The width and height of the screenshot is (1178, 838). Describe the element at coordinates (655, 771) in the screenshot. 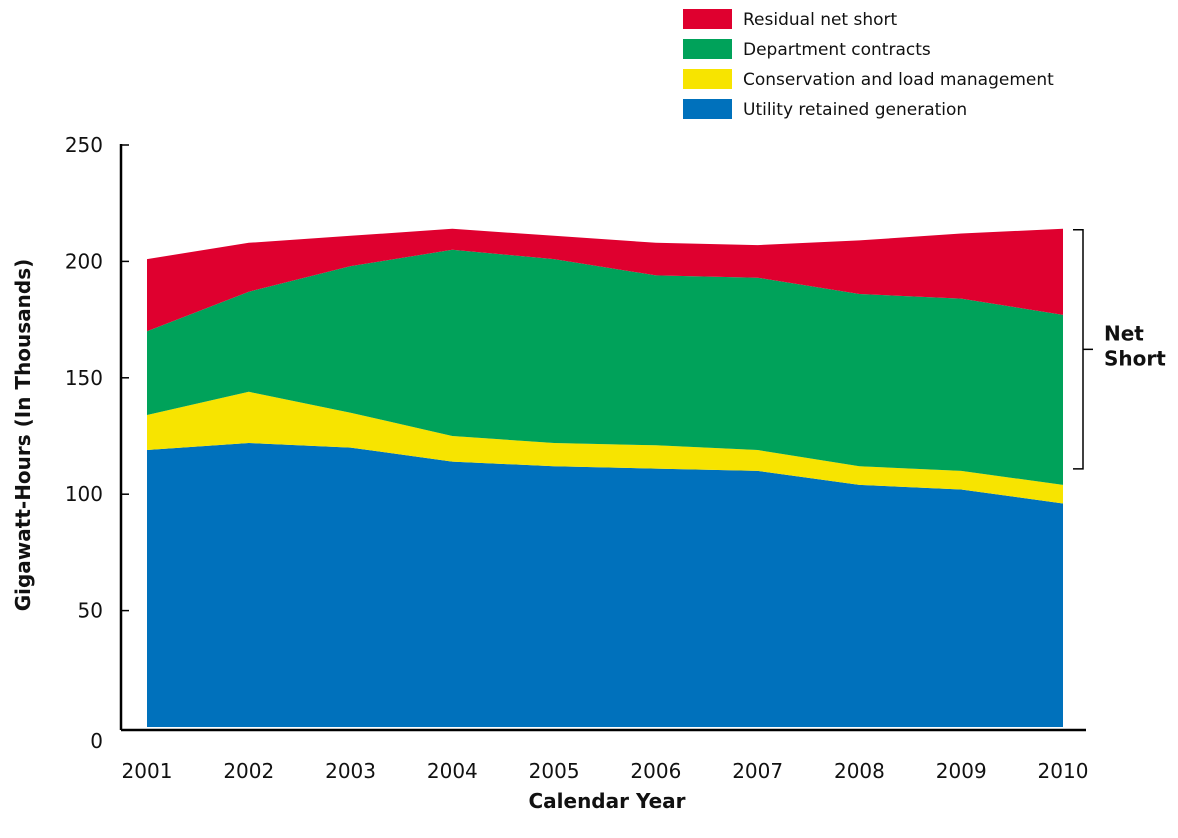

I see `x-tick-label: 2006` at that location.